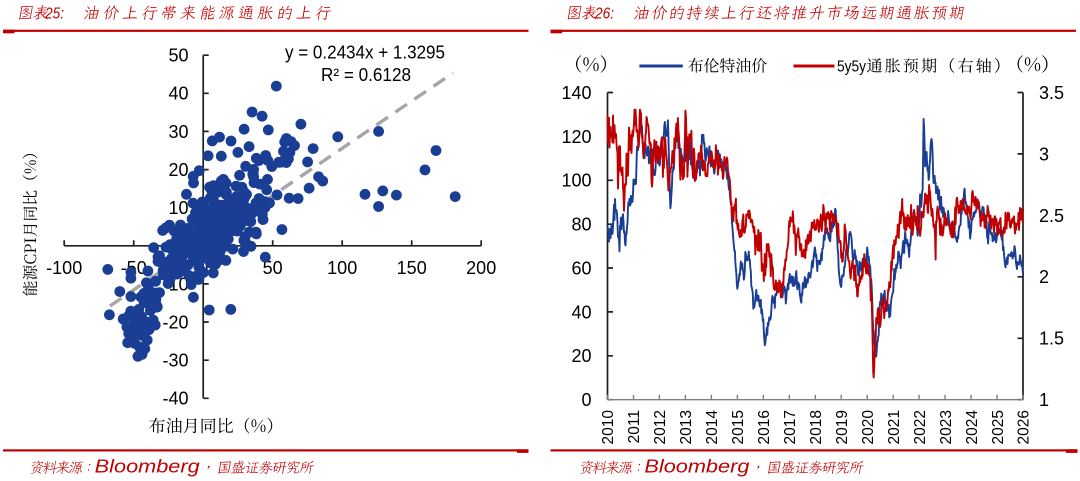 Image resolution: width=1080 pixels, height=481 pixels. Describe the element at coordinates (175, 361) in the screenshot. I see `svg-text: -30` at that location.